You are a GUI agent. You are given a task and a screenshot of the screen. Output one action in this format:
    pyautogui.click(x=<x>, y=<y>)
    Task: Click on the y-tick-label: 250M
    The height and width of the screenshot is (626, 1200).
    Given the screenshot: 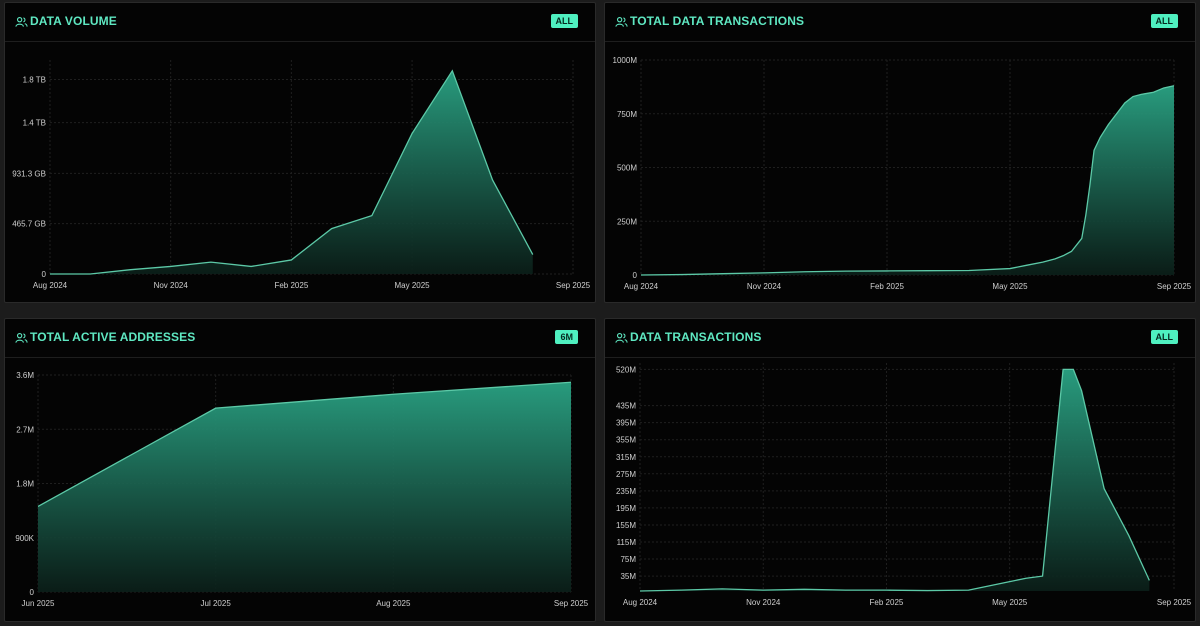 What is the action you would take?
    pyautogui.click(x=627, y=221)
    